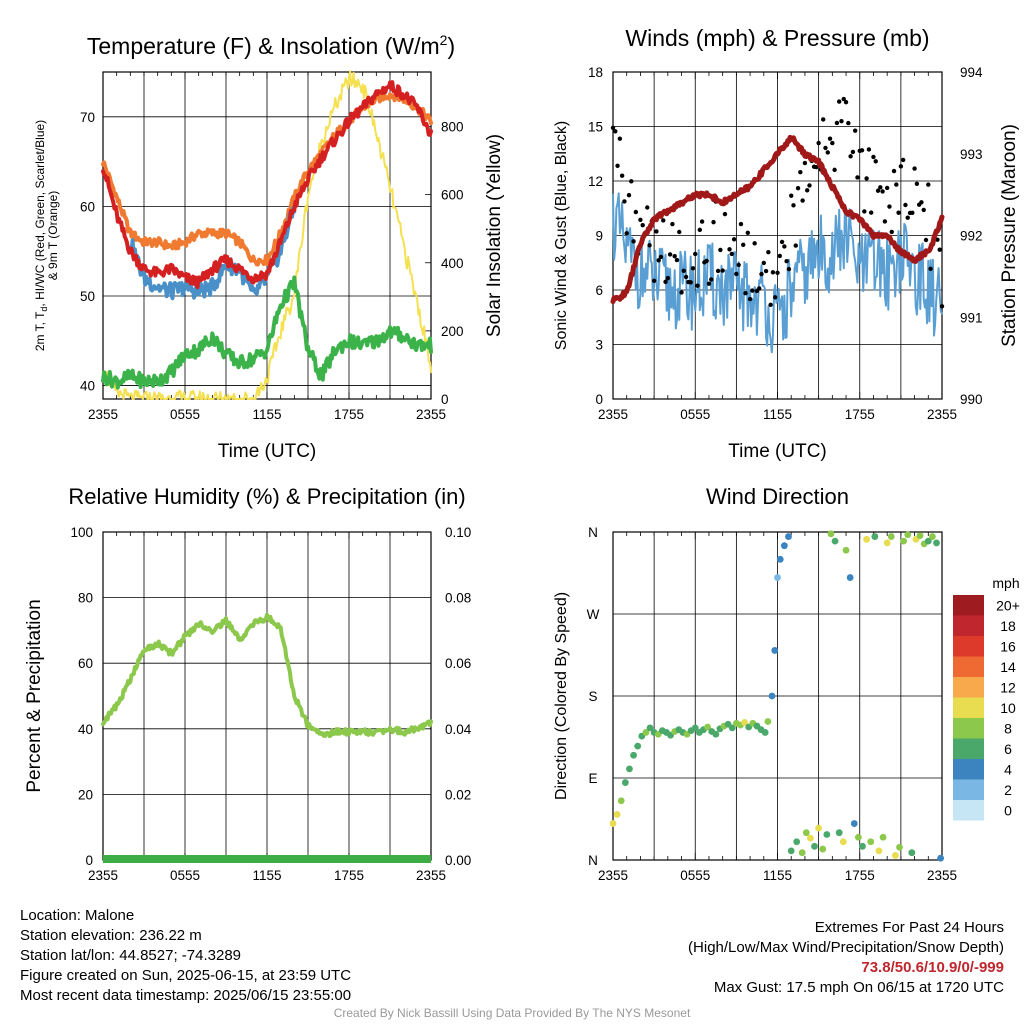 The height and width of the screenshot is (1024, 1024). Describe the element at coordinates (1008, 687) in the screenshot. I see `legend-label: 12` at that location.